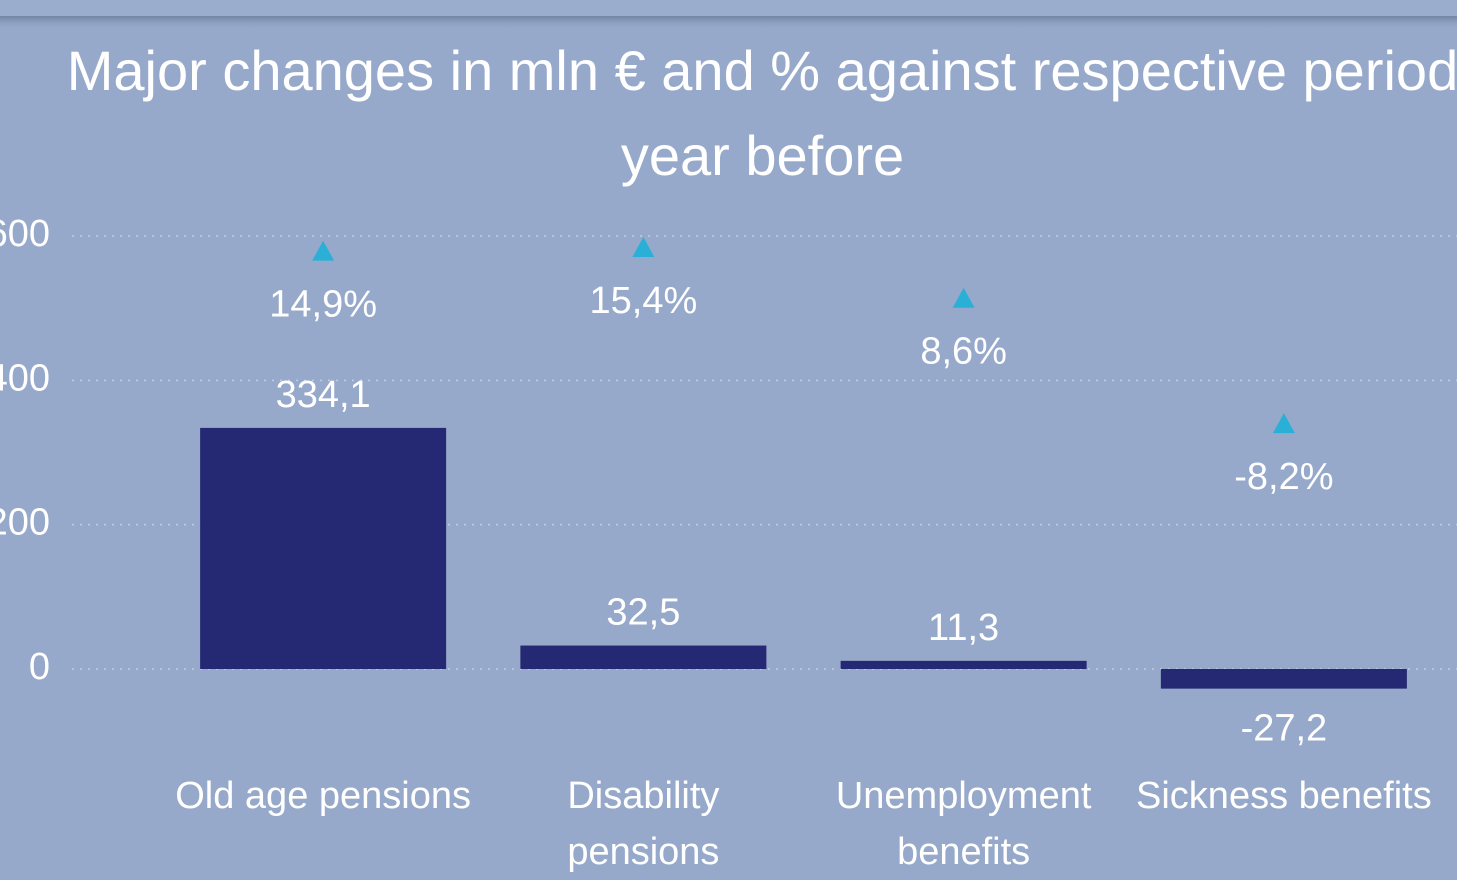 The width and height of the screenshot is (1457, 880). I want to click on value-label: 32,5, so click(643, 613).